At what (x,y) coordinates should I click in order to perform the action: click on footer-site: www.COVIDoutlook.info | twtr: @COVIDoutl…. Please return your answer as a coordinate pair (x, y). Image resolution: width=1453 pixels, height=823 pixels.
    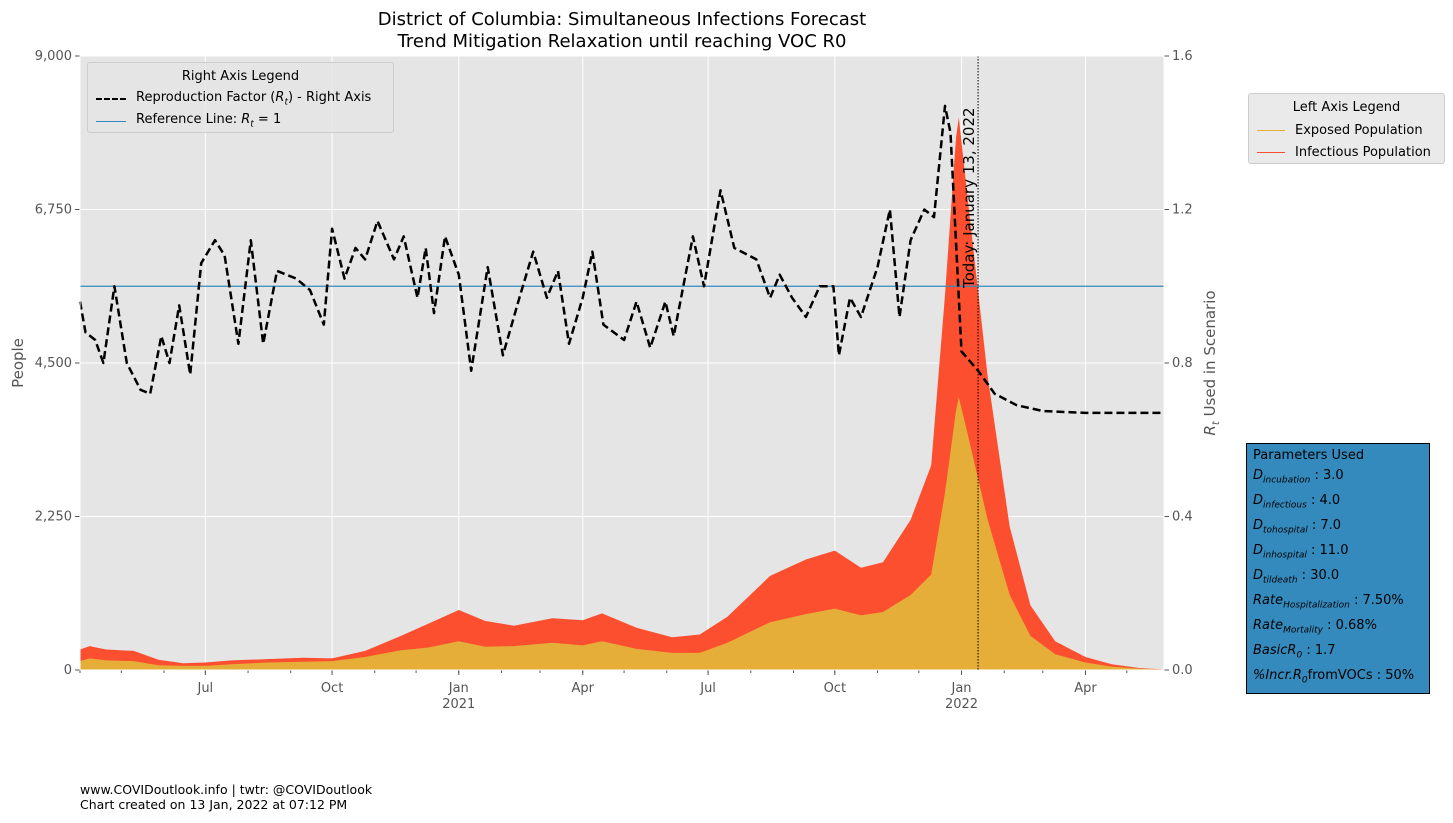
    Looking at the image, I should click on (226, 789).